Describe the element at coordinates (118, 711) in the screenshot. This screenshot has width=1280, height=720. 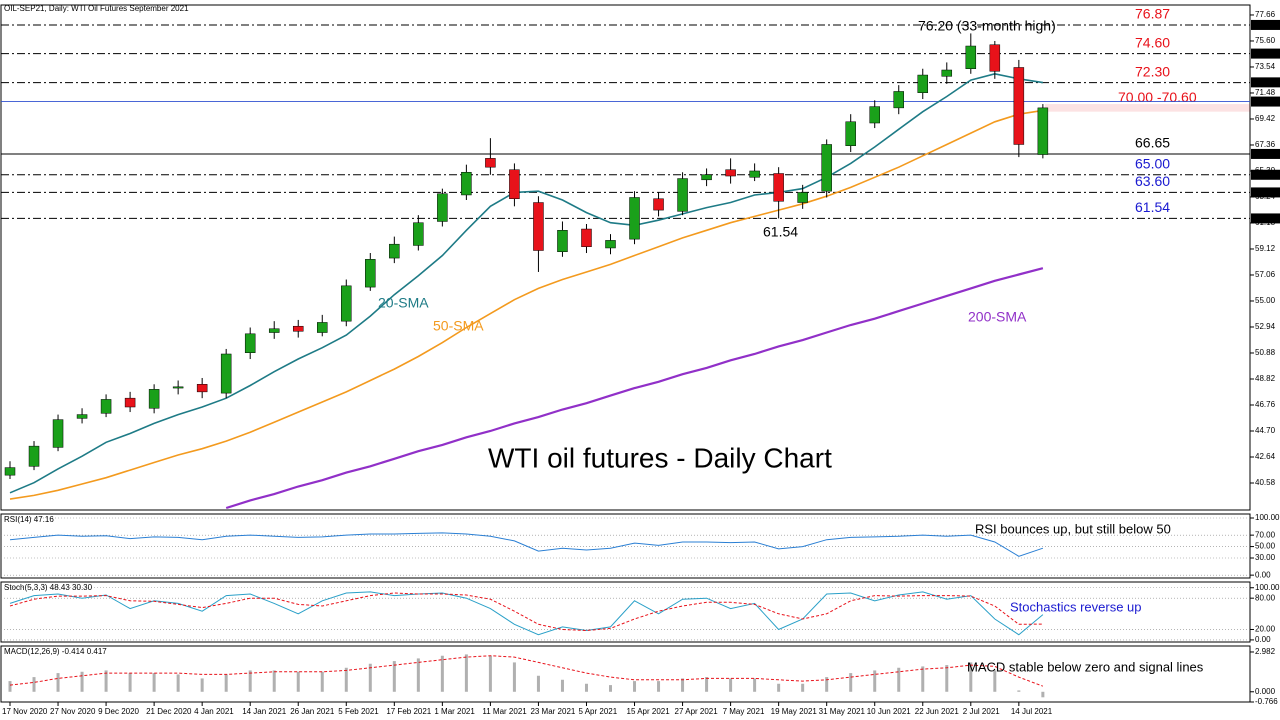
I see `x-tick-label: 9 Dec 2020` at that location.